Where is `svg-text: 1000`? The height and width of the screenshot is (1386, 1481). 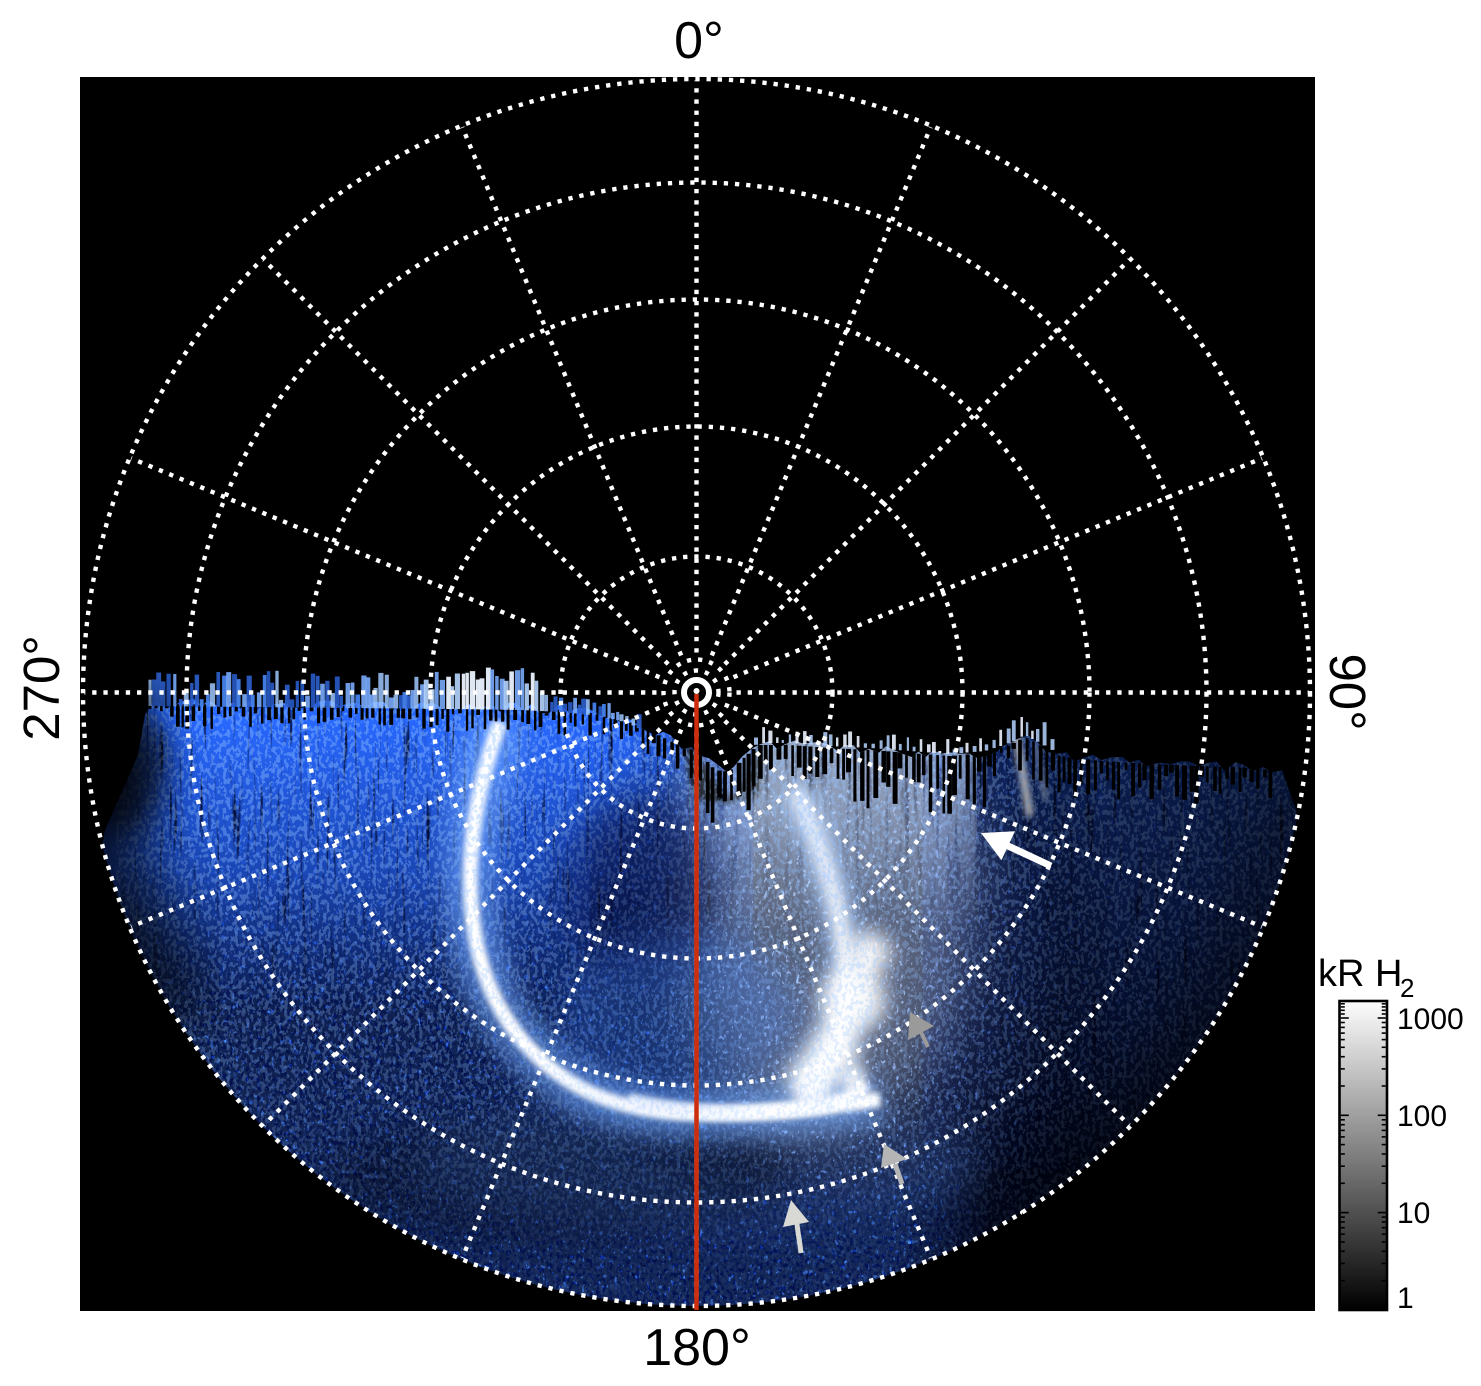 svg-text: 1000 is located at coordinates (1430, 1019).